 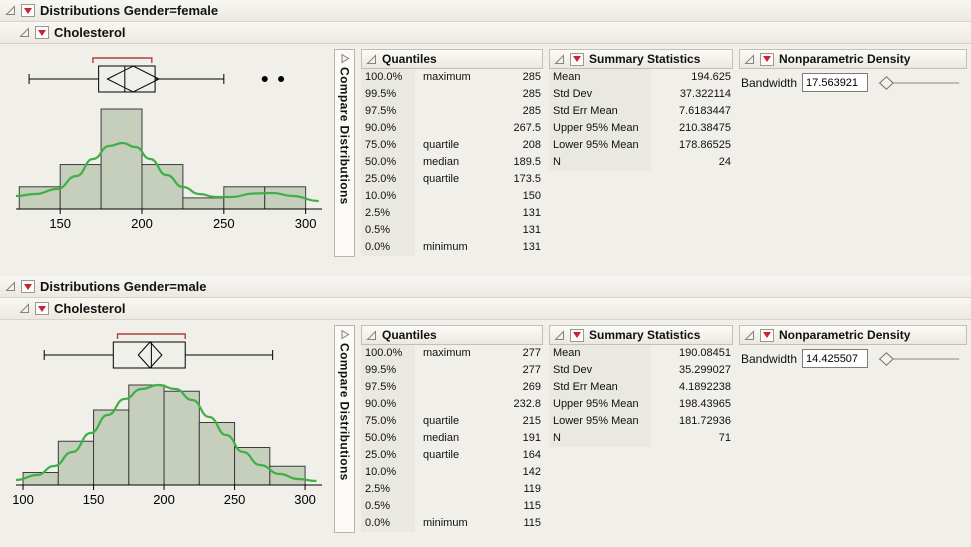 What do you see at coordinates (452, 523) in the screenshot?
I see `quantiles-row: 0.0% minimum 115` at bounding box center [452, 523].